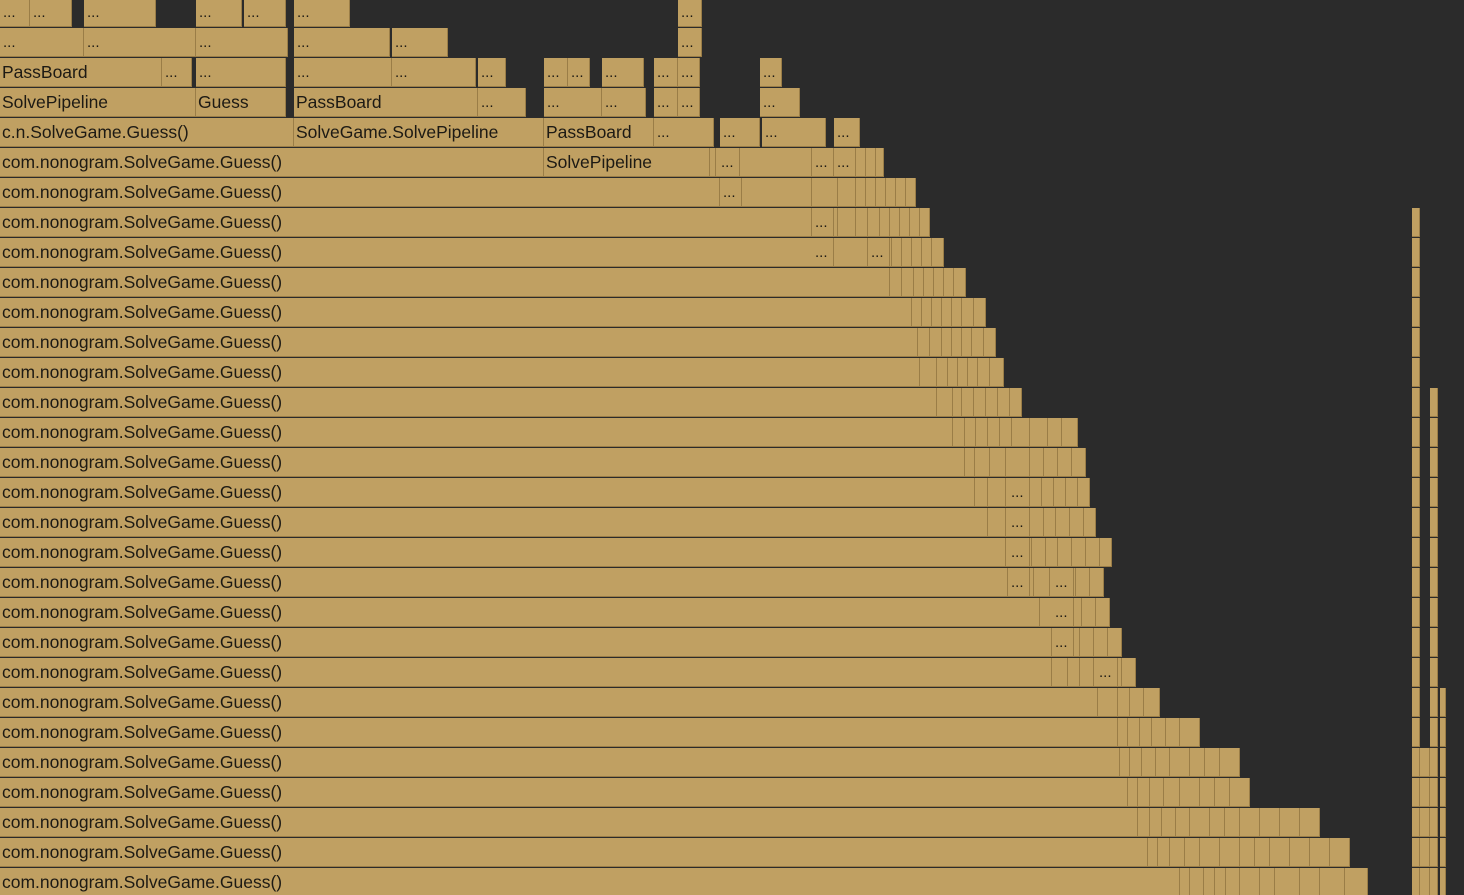  Describe the element at coordinates (98, 102) in the screenshot. I see `stack-frame: SolvePipeline` at that location.